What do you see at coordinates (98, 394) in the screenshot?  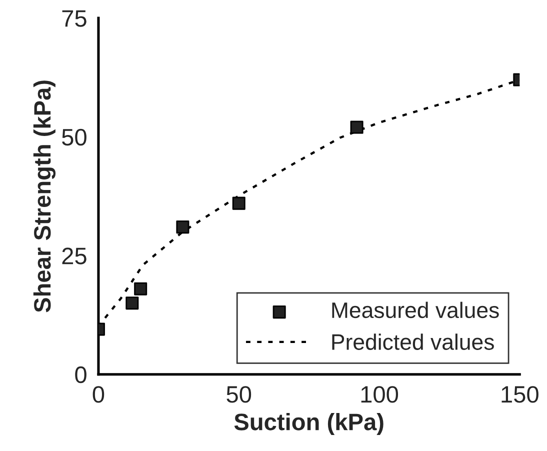 I see `x-tick-label: 0` at bounding box center [98, 394].